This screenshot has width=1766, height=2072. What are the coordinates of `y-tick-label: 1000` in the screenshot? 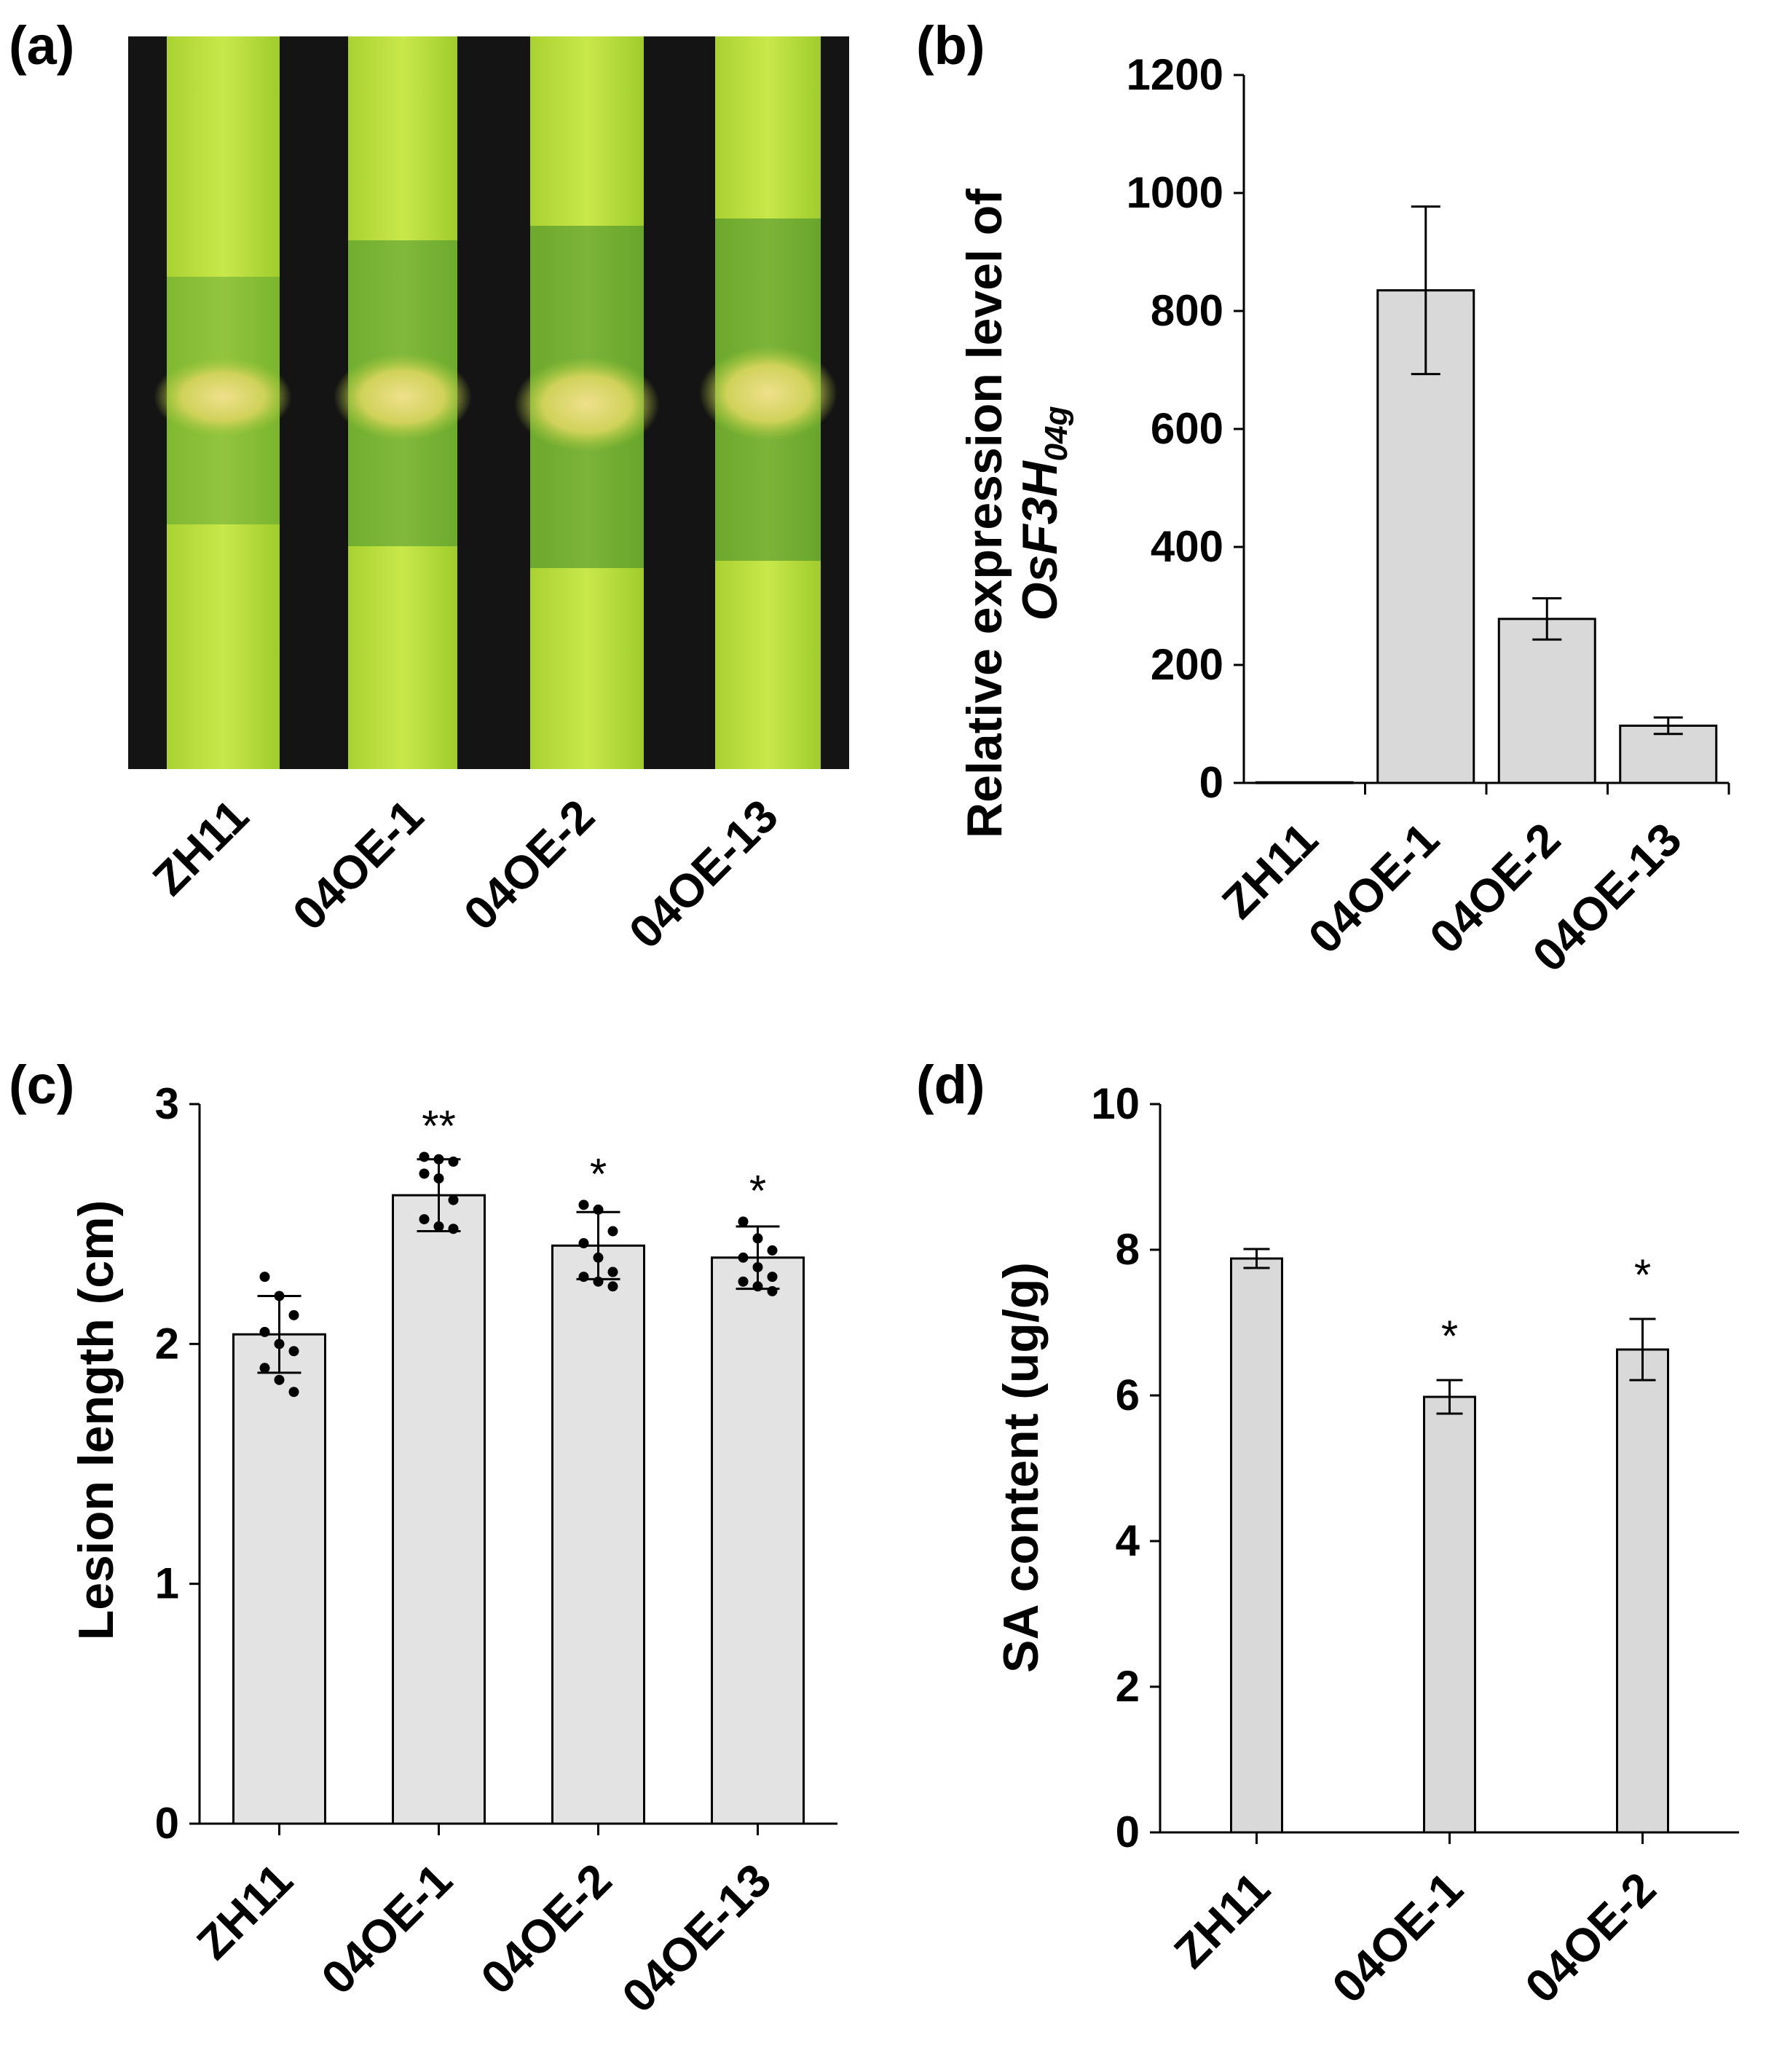 It's located at (1175, 193).